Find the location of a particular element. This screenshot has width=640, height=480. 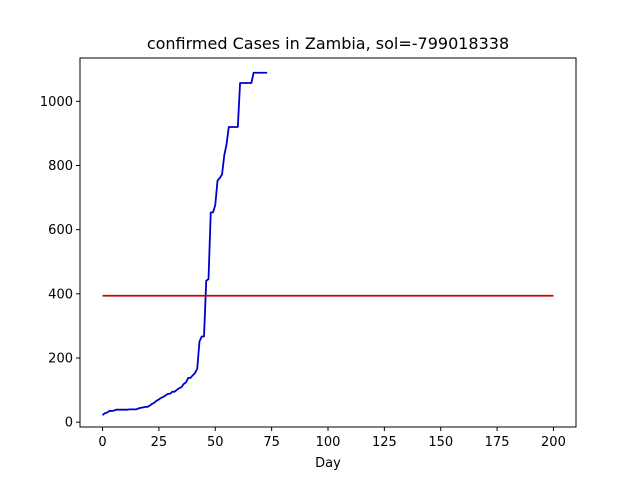

y-tick-label: 800 is located at coordinates (60, 166).